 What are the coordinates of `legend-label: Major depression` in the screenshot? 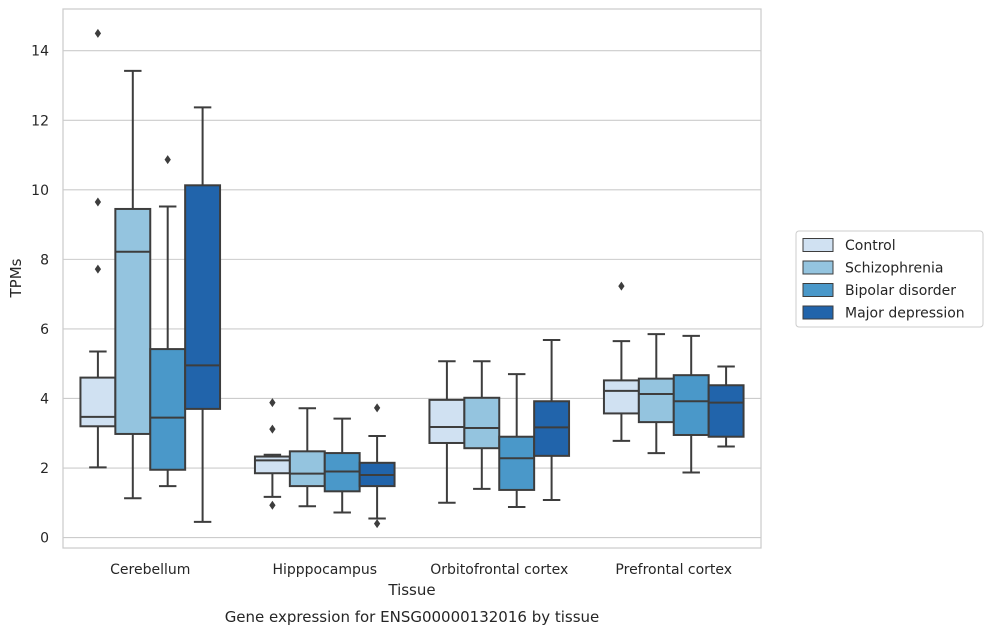 It's located at (905, 314).